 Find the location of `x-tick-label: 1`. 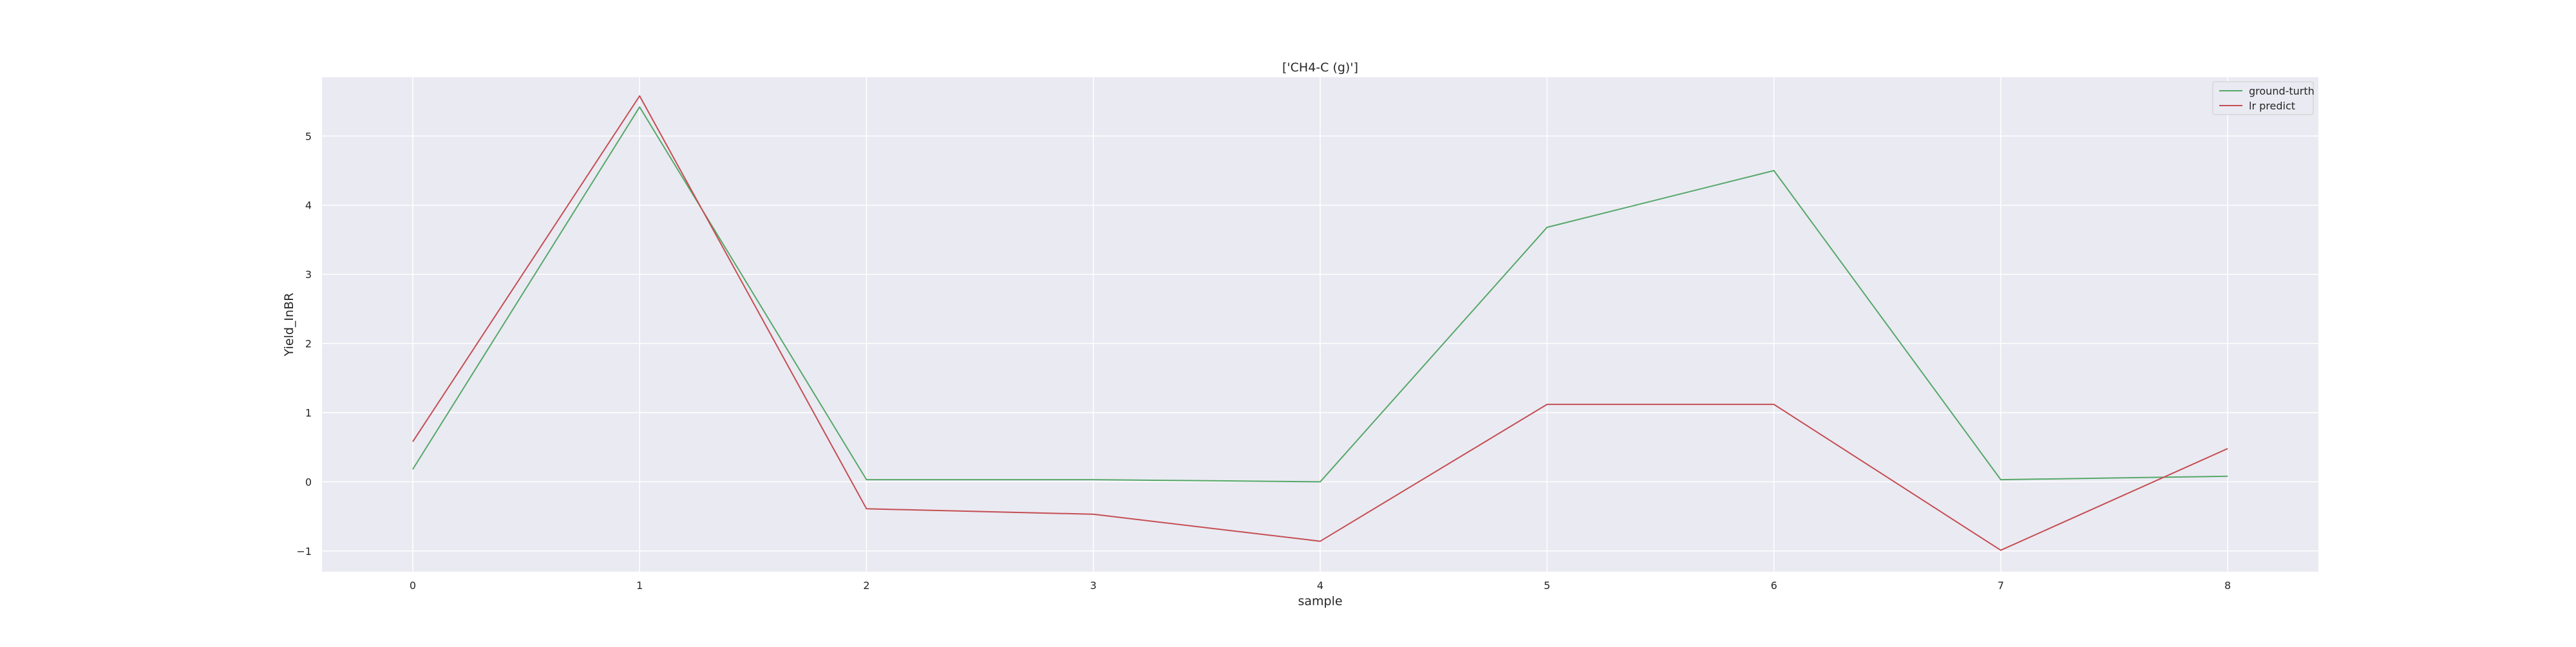

x-tick-label: 1 is located at coordinates (639, 585).